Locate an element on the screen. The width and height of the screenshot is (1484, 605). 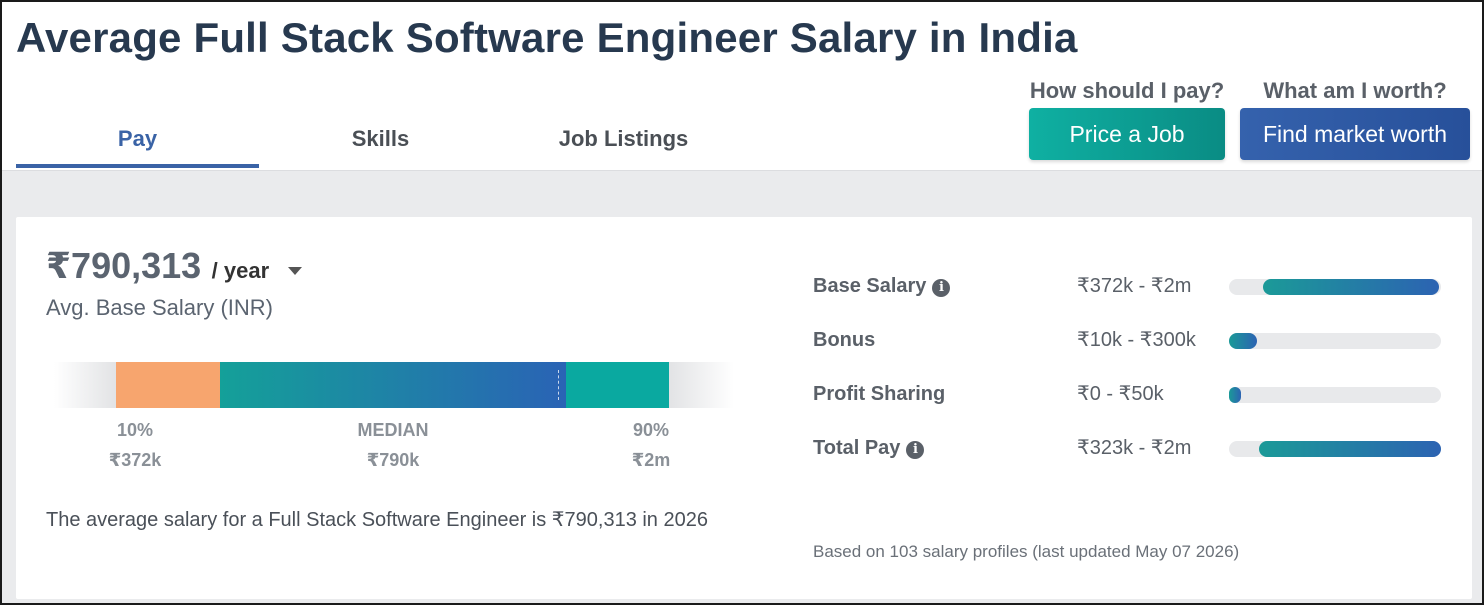
market-worth-group: What am I worth? Find market worth is located at coordinates (1355, 121).